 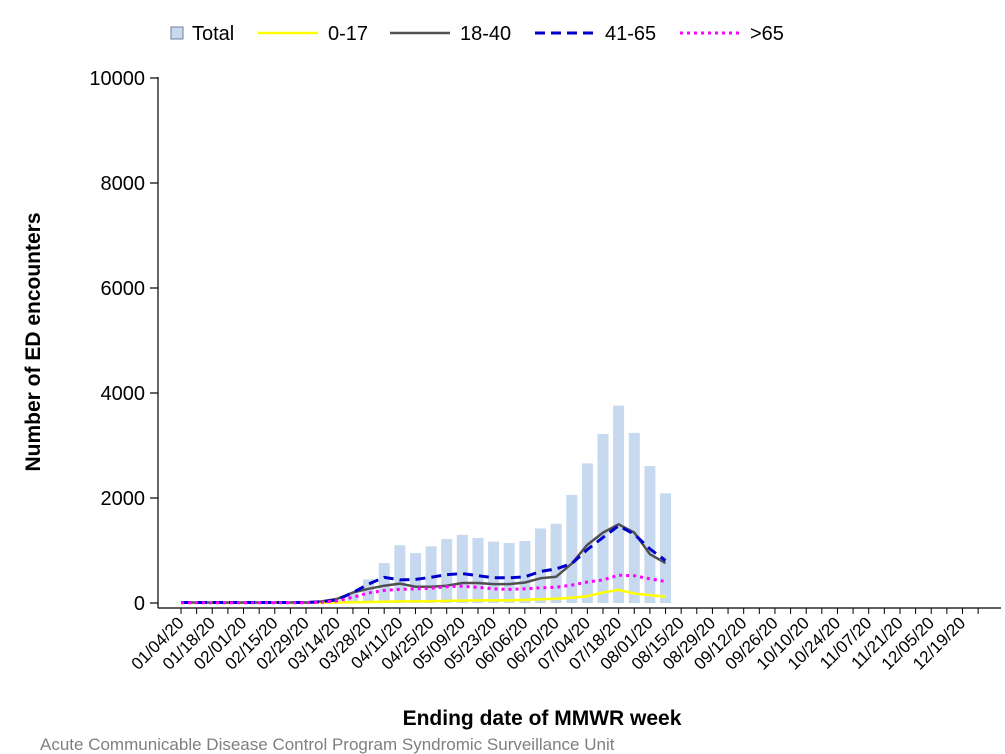 I want to click on x-axis-title: Ending date of MMWR week, so click(x=542, y=718).